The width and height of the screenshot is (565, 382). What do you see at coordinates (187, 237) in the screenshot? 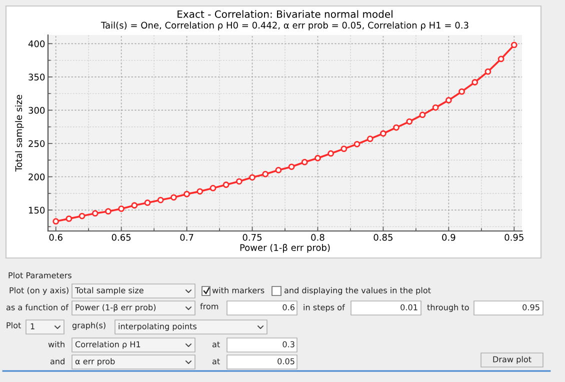
I see `x-tick-label: 0.7` at bounding box center [187, 237].